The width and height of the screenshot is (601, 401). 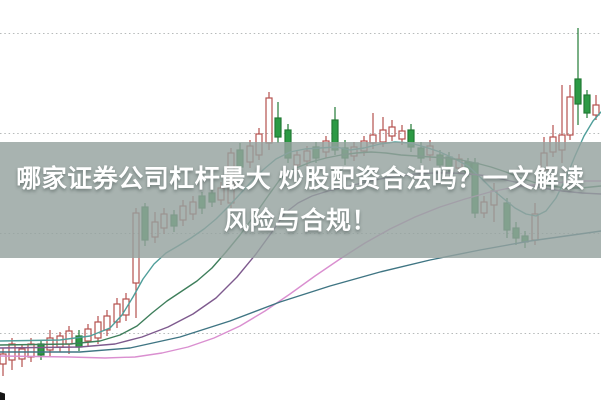 I want to click on watermark-fragment, so click(x=2, y=396).